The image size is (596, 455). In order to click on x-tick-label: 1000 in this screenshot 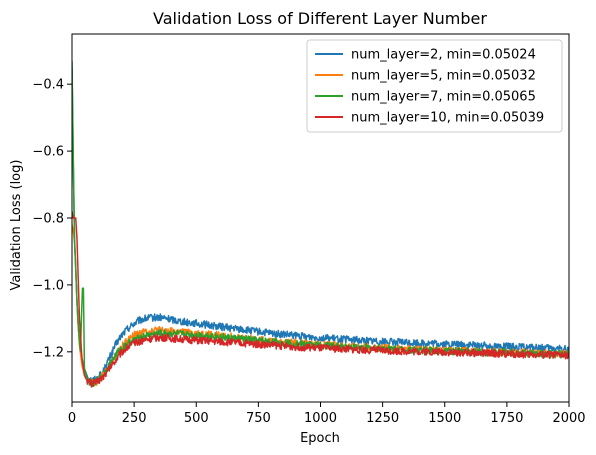, I will do `click(320, 418)`.